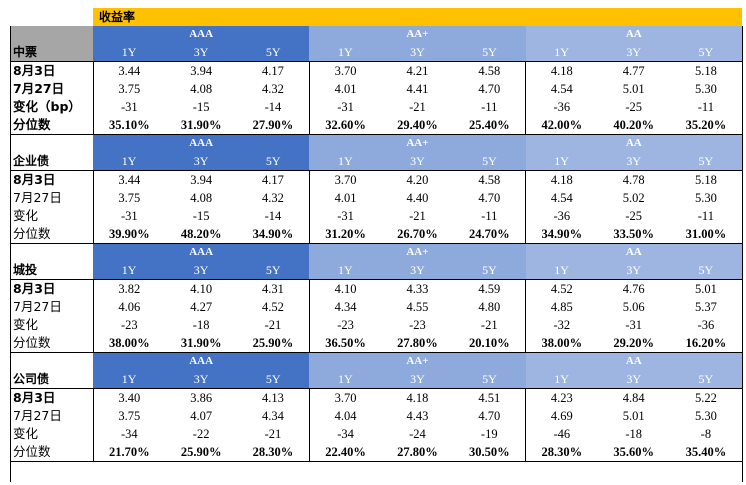  I want to click on value-cell: 4.70, so click(489, 198).